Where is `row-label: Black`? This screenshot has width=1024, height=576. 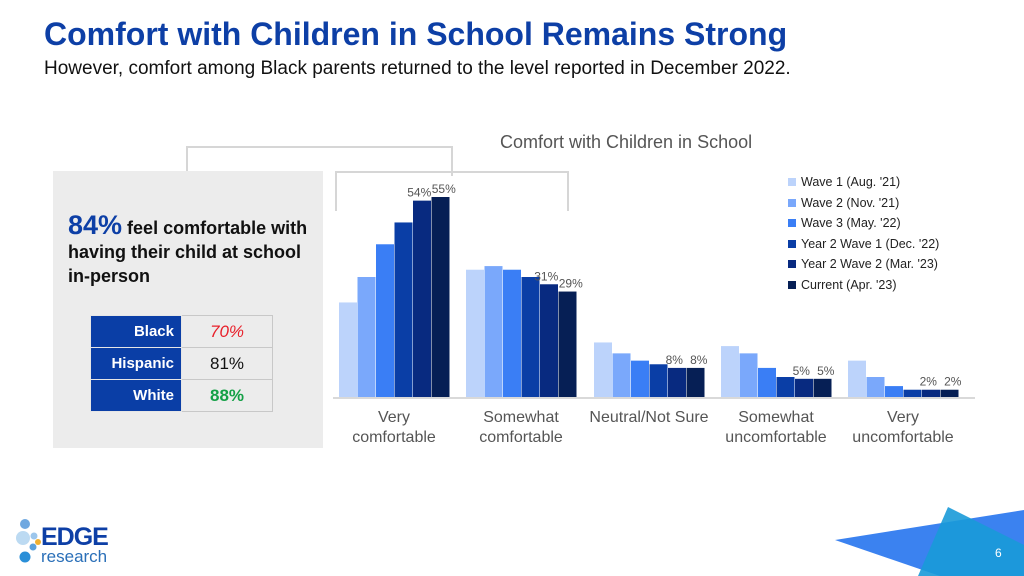 row-label: Black is located at coordinates (136, 331).